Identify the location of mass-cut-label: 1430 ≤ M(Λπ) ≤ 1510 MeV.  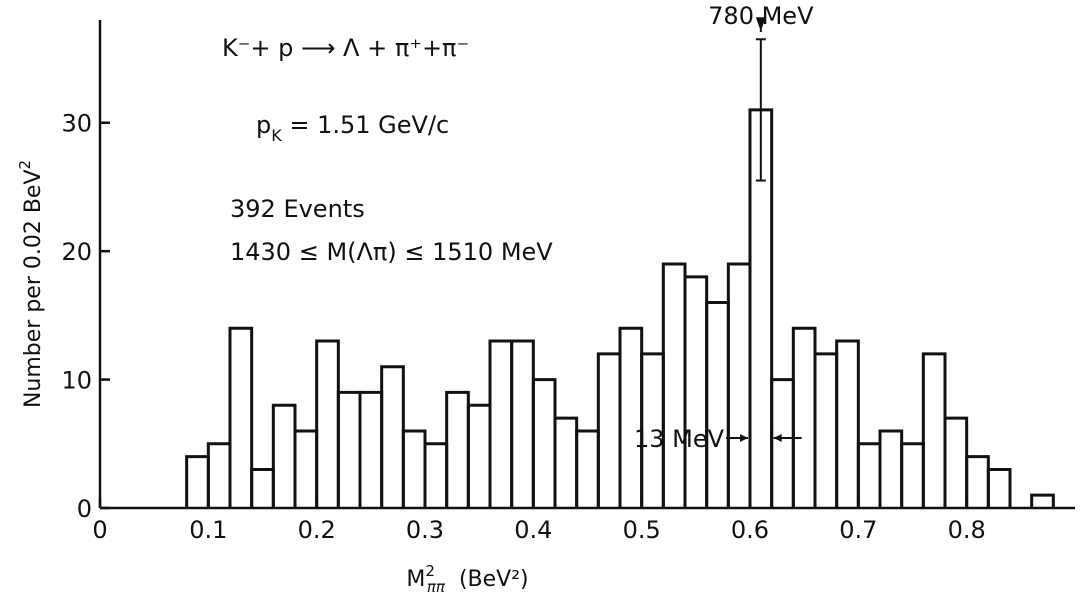
(391, 252).